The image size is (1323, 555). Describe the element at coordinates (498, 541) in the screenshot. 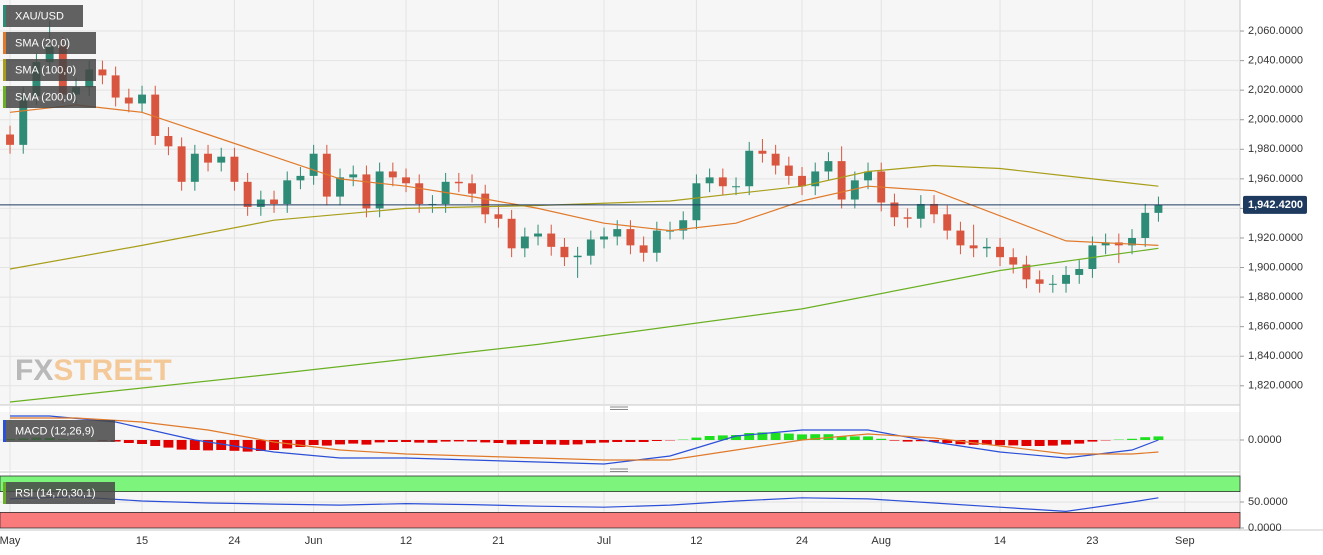

I see `x-tick-label: 21` at that location.